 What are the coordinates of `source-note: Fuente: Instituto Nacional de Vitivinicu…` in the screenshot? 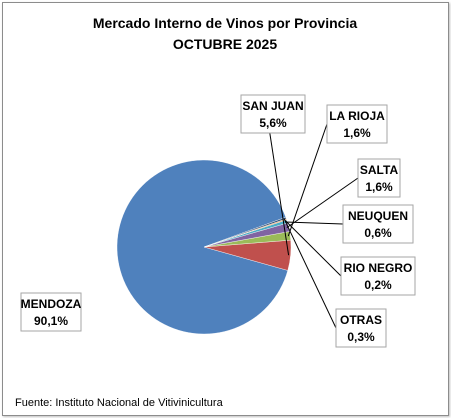 It's located at (119, 403).